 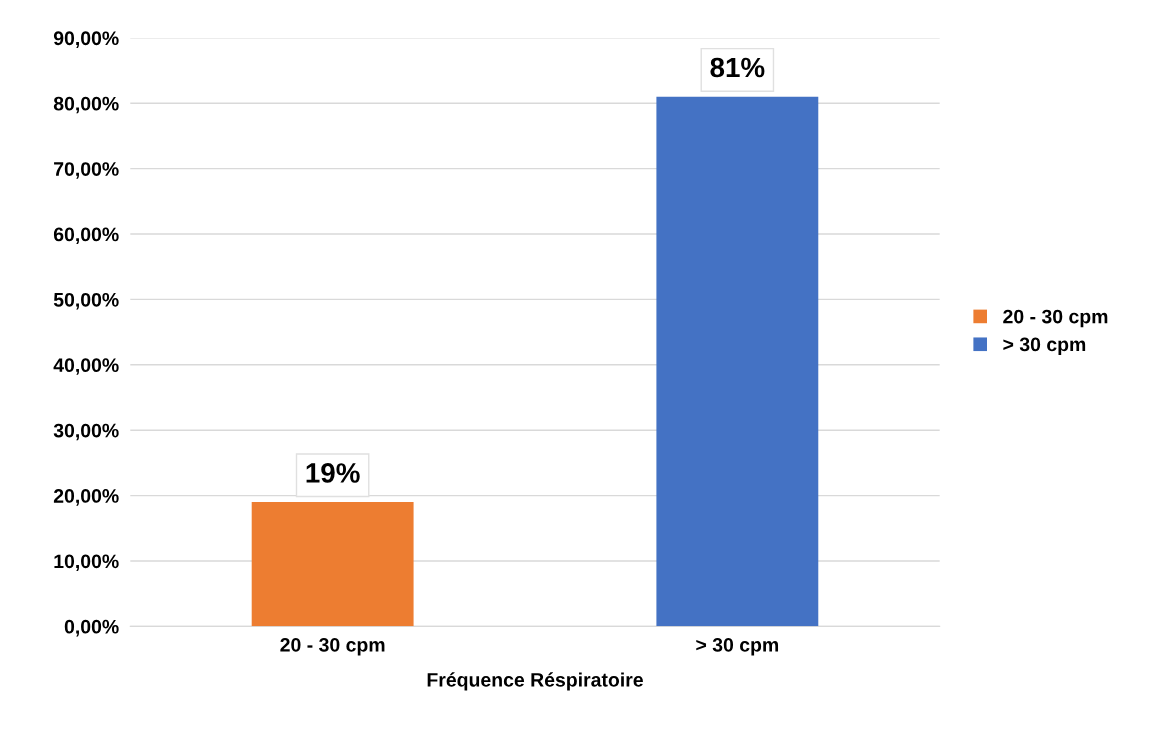 What do you see at coordinates (91, 628) in the screenshot?
I see `y-tick-label: 0,00%` at bounding box center [91, 628].